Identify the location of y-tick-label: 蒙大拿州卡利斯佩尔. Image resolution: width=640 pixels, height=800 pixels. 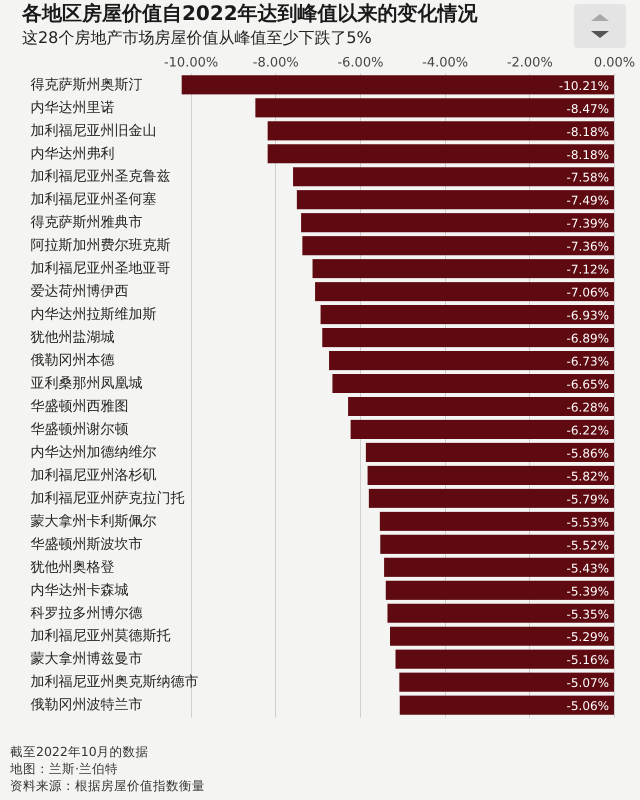
(93, 521).